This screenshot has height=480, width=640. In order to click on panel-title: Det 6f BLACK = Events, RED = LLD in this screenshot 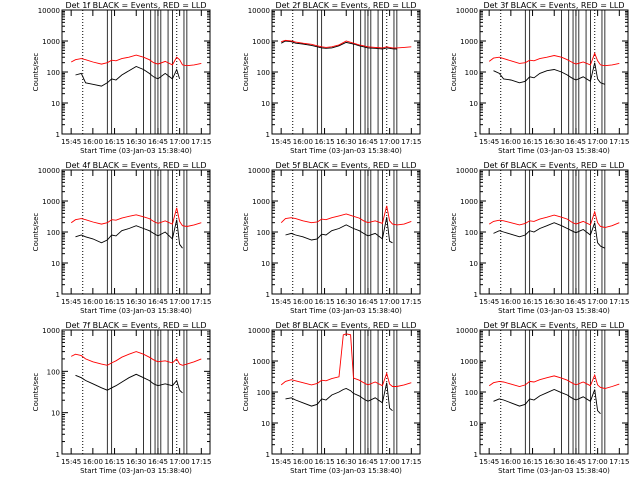, I will do `click(553, 165)`.